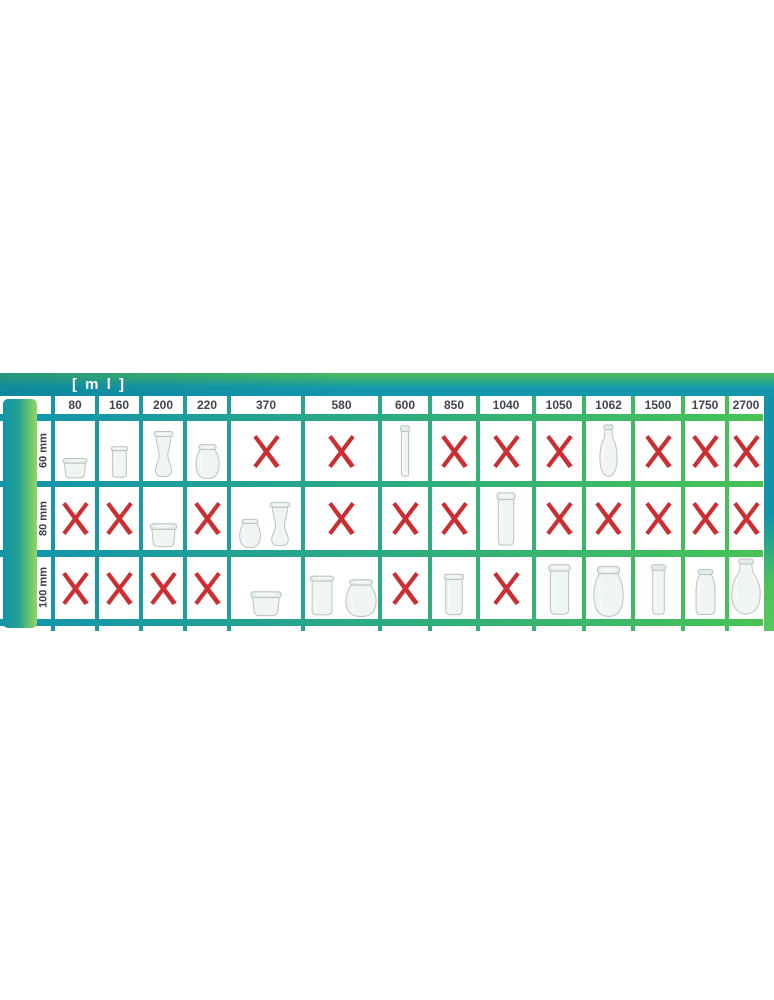  What do you see at coordinates (381, 622) in the screenshot?
I see `grid-line-bottom` at bounding box center [381, 622].